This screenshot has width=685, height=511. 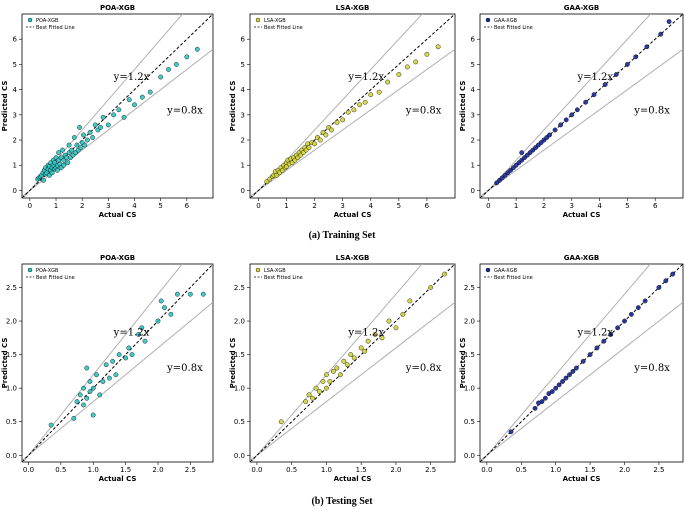 I want to click on x-tick-label: 1.0, so click(x=555, y=470).